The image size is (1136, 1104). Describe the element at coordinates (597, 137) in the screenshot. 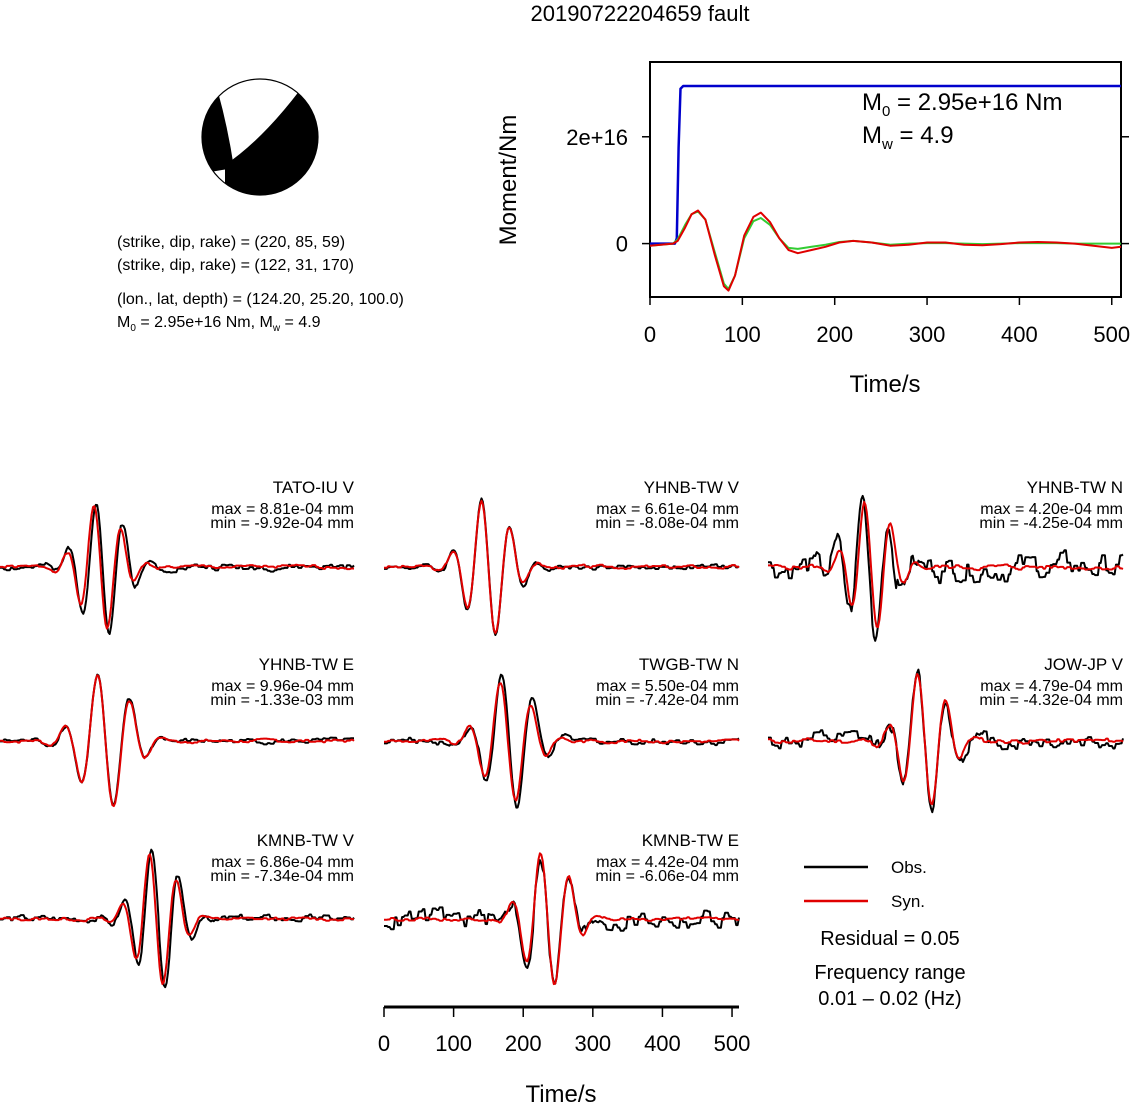

I see `moment-ytick-label: 2e+16` at that location.